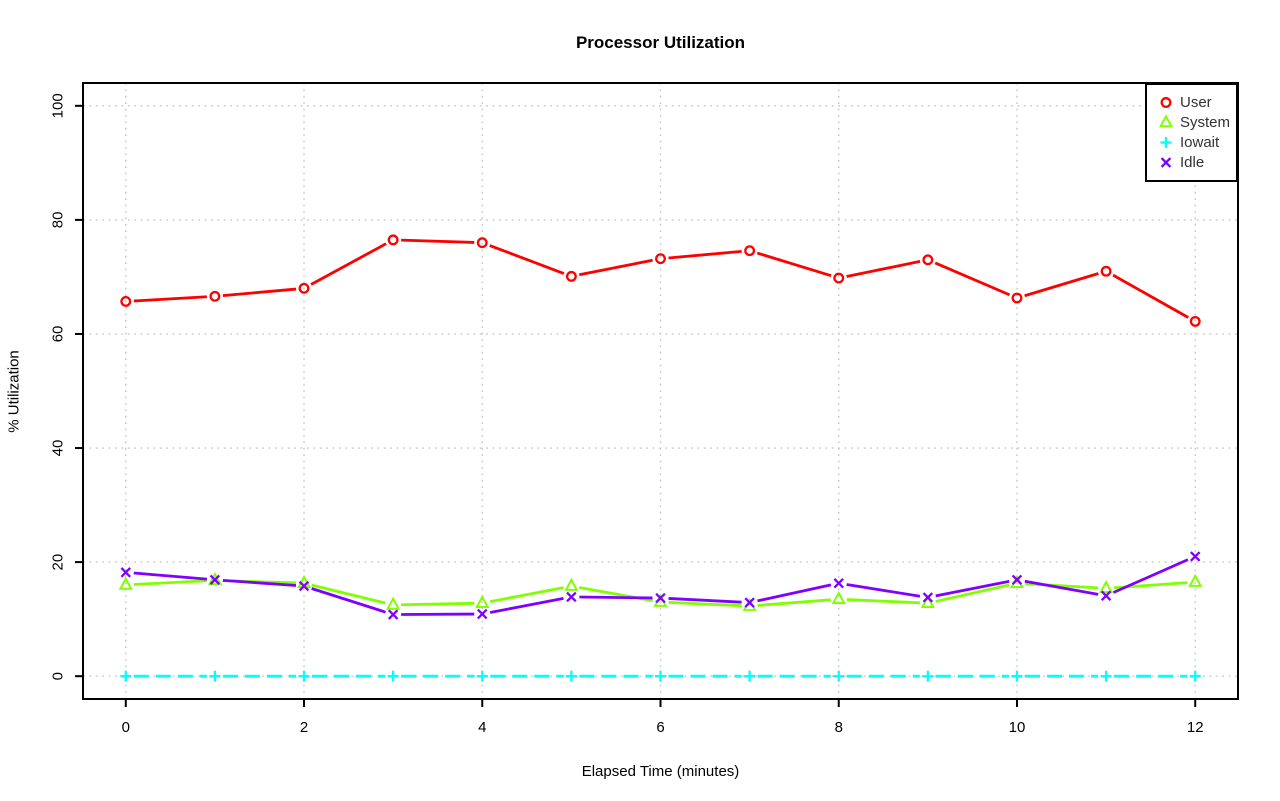 The image size is (1280, 801). What do you see at coordinates (14, 391) in the screenshot?
I see `y-axis-title: % Utilization` at bounding box center [14, 391].